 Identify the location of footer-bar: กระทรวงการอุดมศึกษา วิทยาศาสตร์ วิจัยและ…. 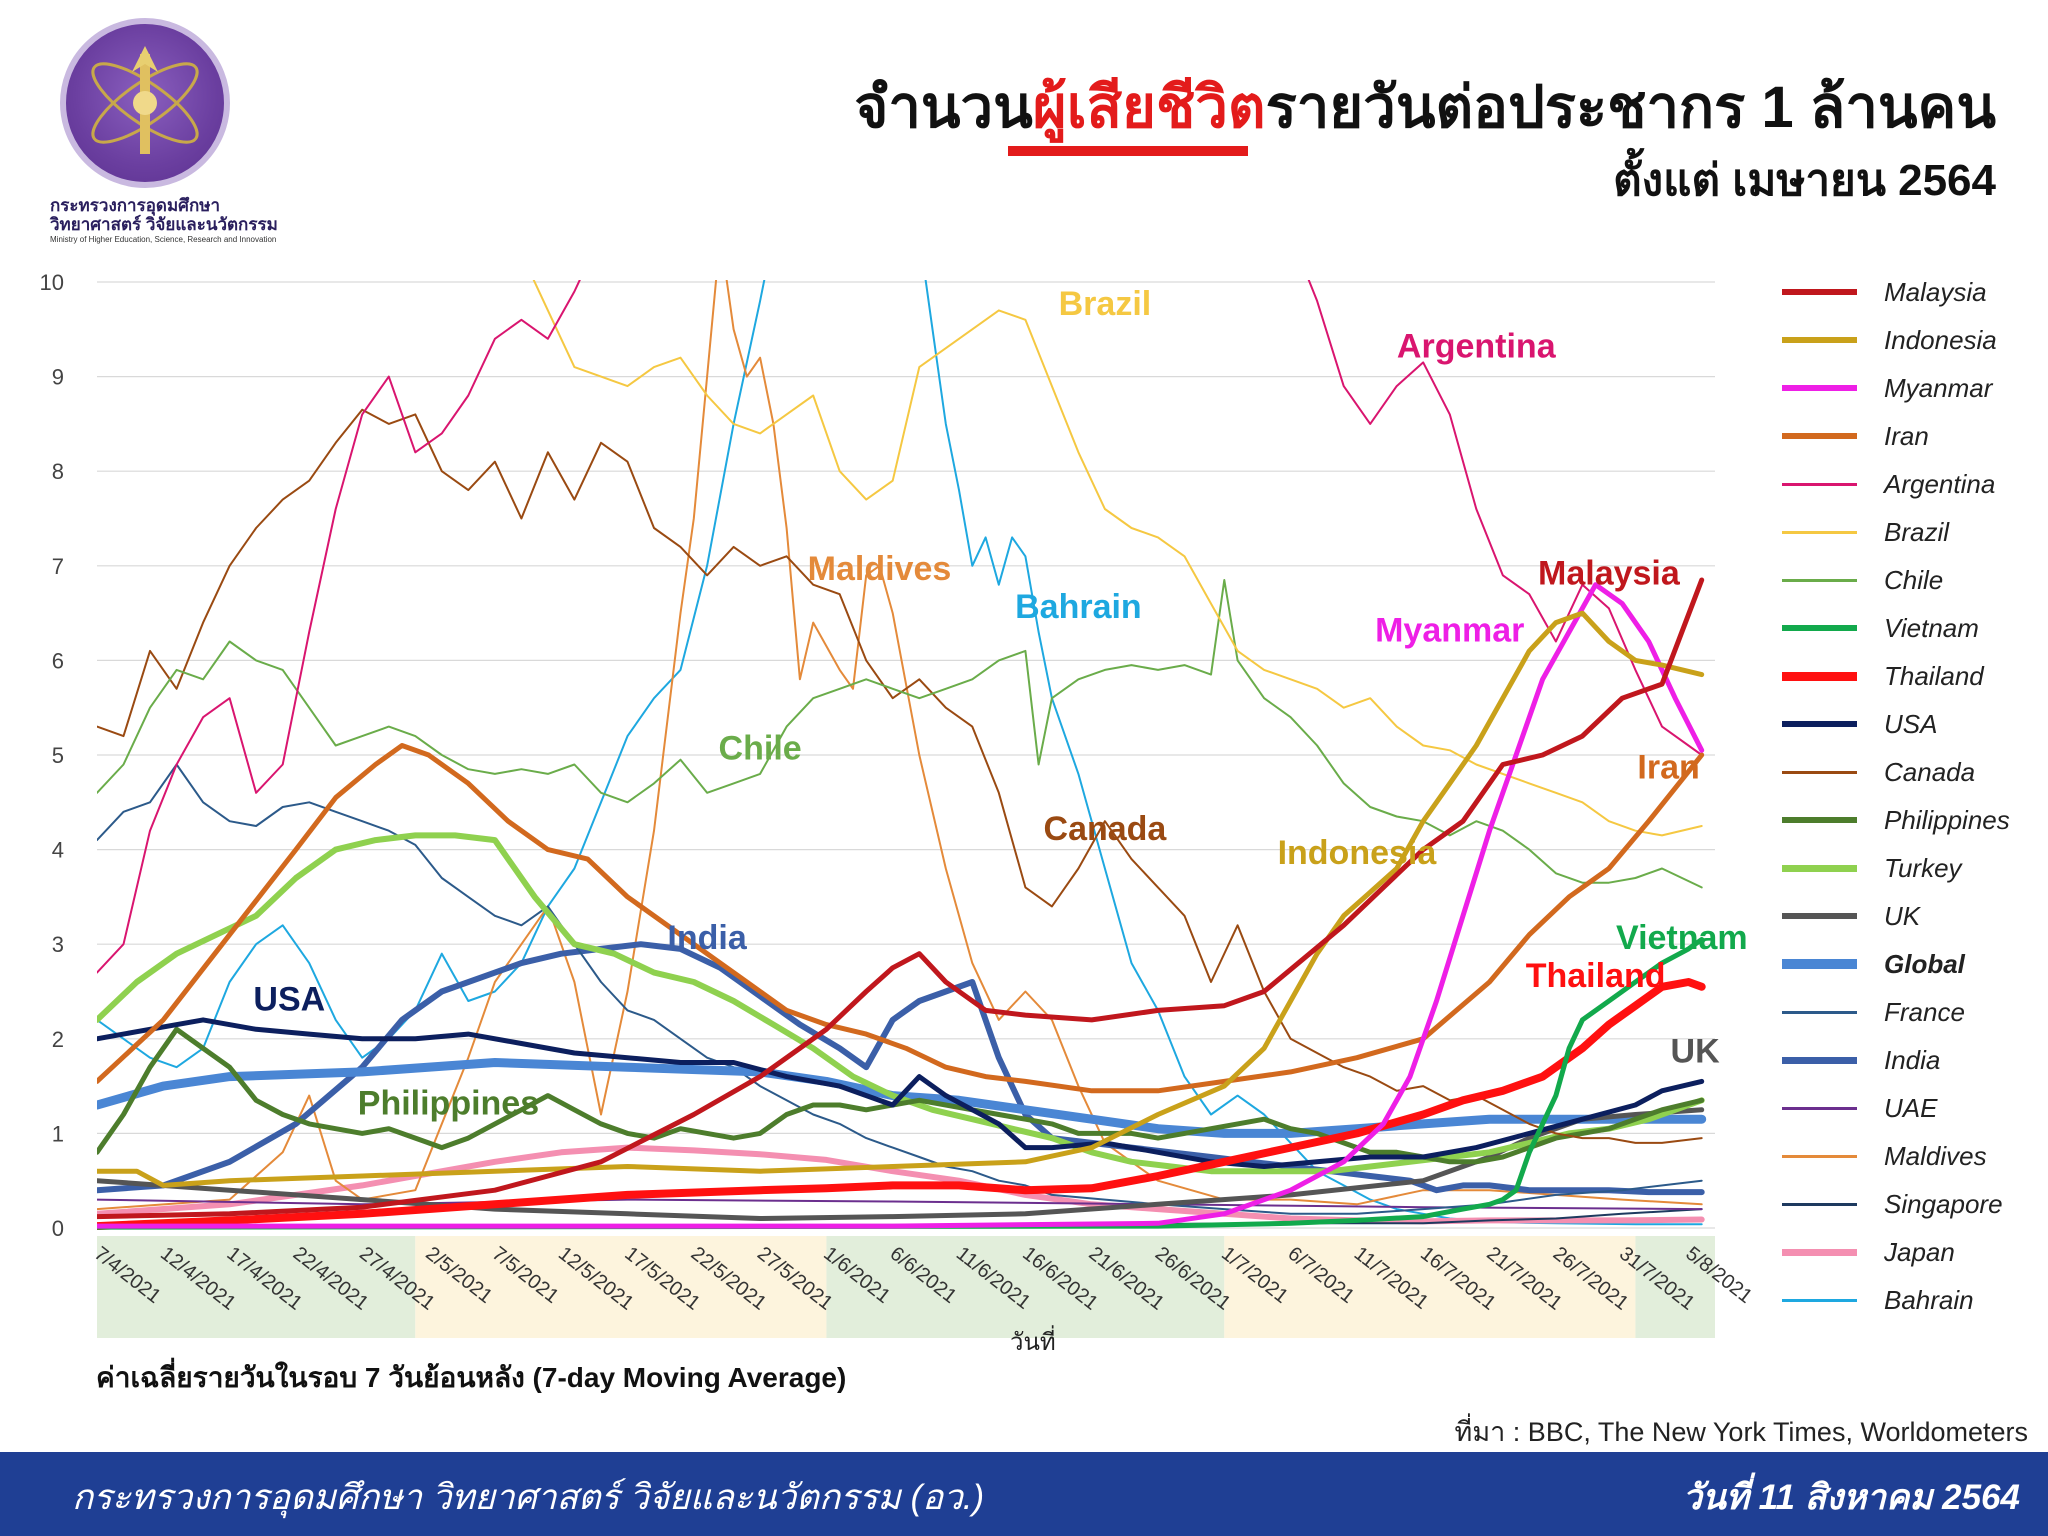
(1024, 1494).